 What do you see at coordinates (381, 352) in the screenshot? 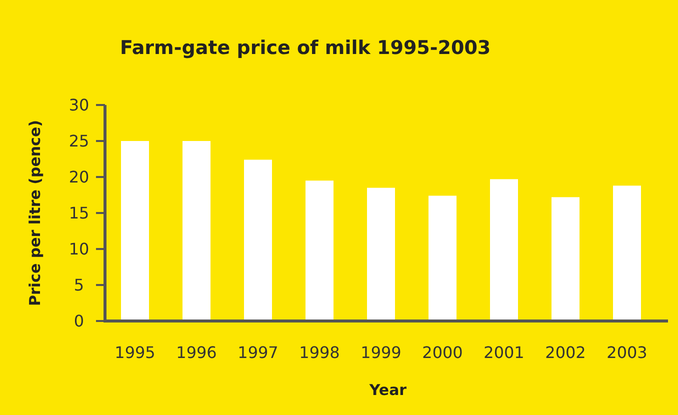
I see `x-tick-label: 1999` at bounding box center [381, 352].